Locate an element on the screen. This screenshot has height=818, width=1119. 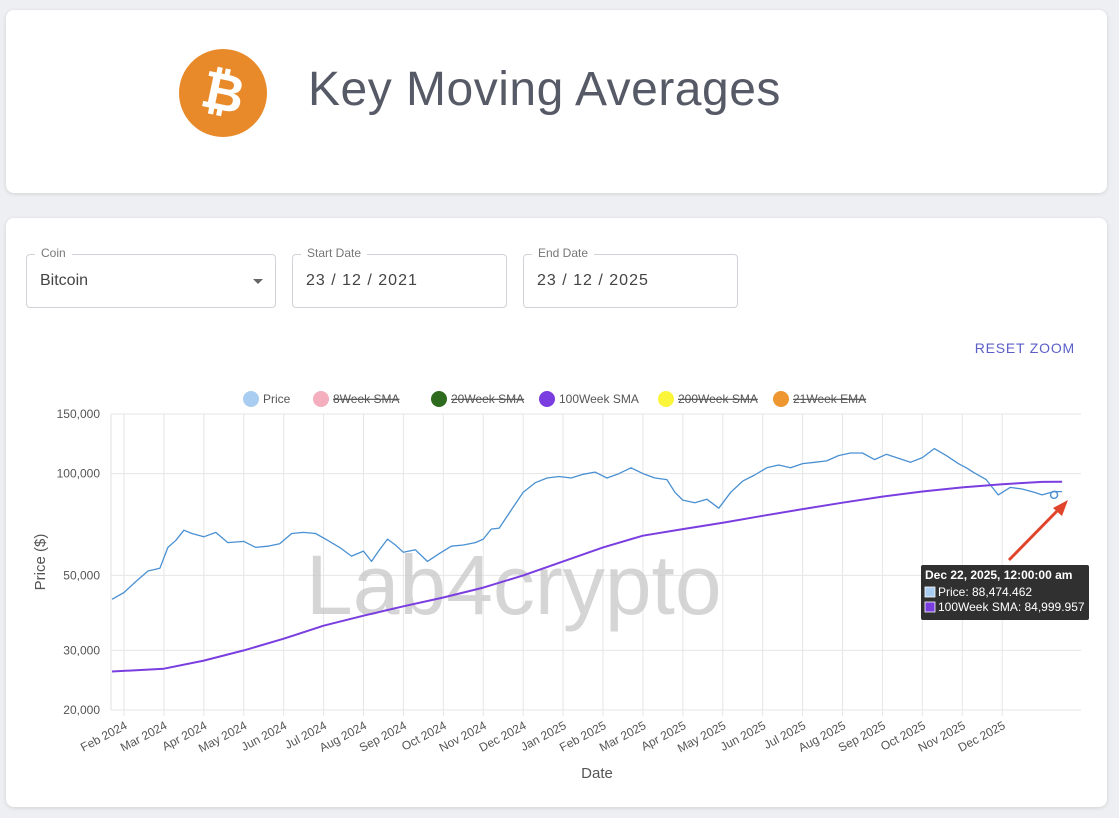
coin-select-value: Bitcoin is located at coordinates (64, 280).